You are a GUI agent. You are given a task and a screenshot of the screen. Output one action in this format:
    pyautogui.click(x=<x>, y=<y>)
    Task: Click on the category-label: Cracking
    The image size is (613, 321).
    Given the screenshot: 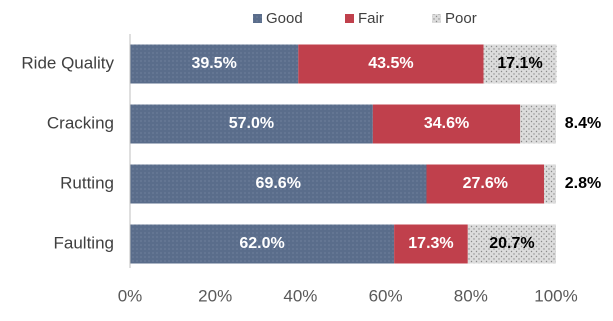 What is the action you would take?
    pyautogui.click(x=80, y=122)
    